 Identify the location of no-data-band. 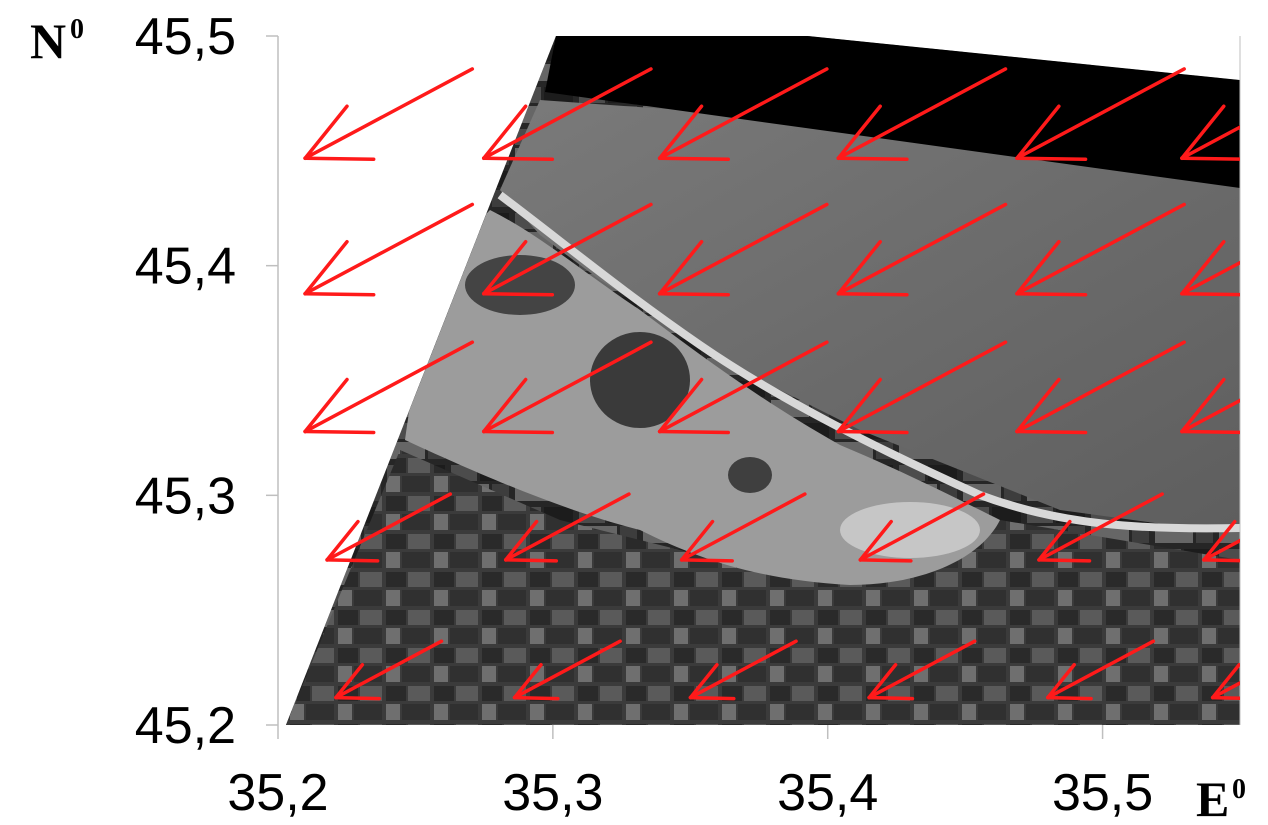
(892, 112).